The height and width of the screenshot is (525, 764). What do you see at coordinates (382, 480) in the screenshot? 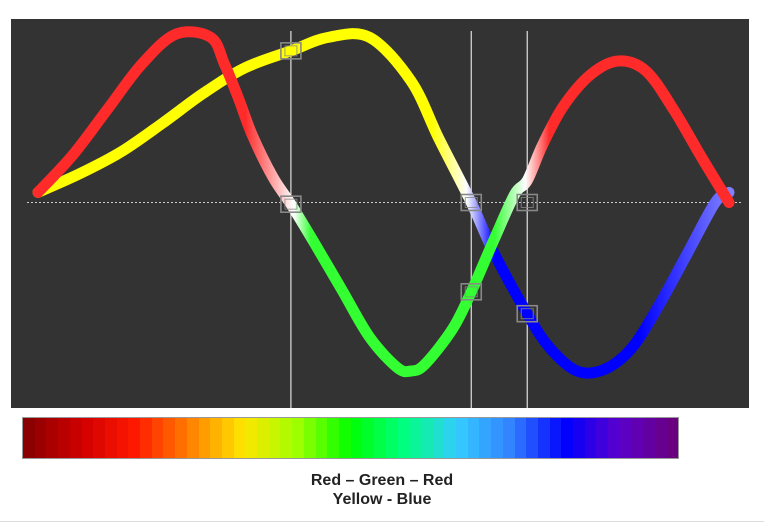
I see `caption-red-green-red: Red – Green – Red` at bounding box center [382, 480].